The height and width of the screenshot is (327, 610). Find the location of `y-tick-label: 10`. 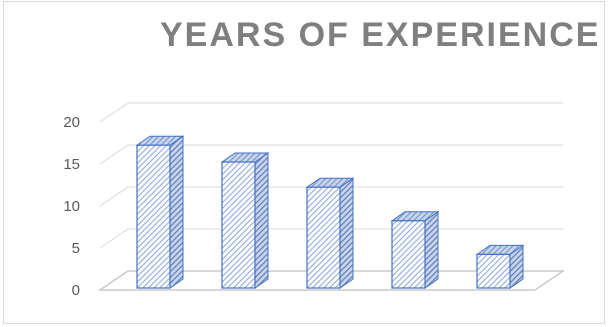

y-tick-label: 10 is located at coordinates (71, 206).